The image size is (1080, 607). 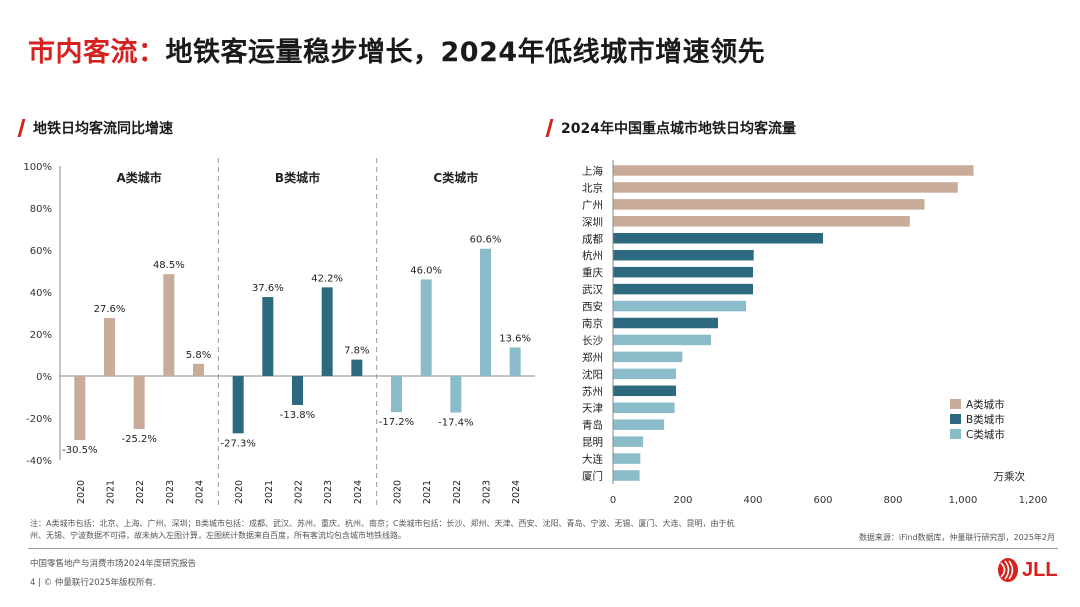 I want to click on data-label: -25.2%, so click(x=138, y=439).